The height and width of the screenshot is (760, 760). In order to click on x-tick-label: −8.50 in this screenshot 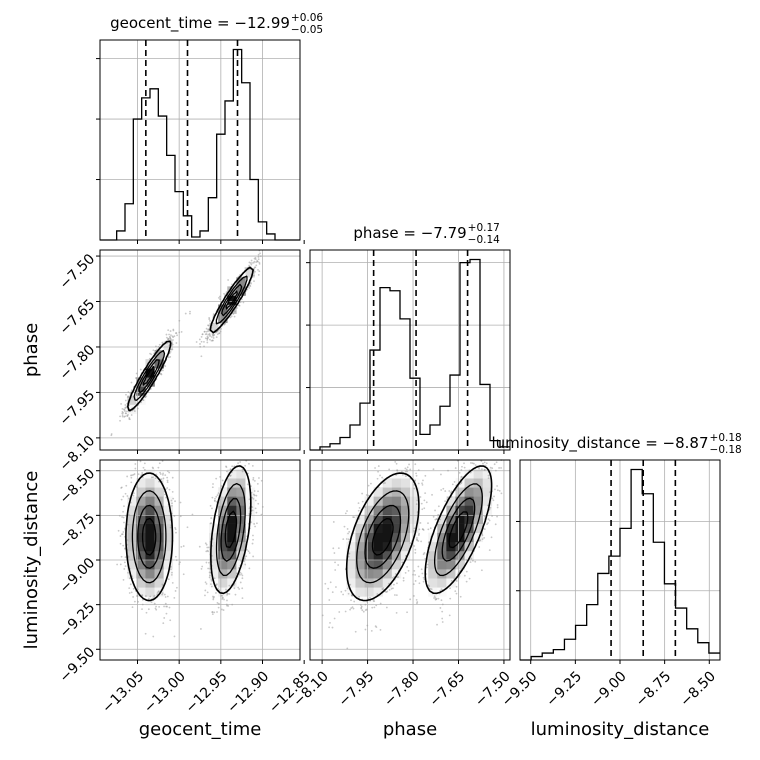, I will do `click(698, 689)`.